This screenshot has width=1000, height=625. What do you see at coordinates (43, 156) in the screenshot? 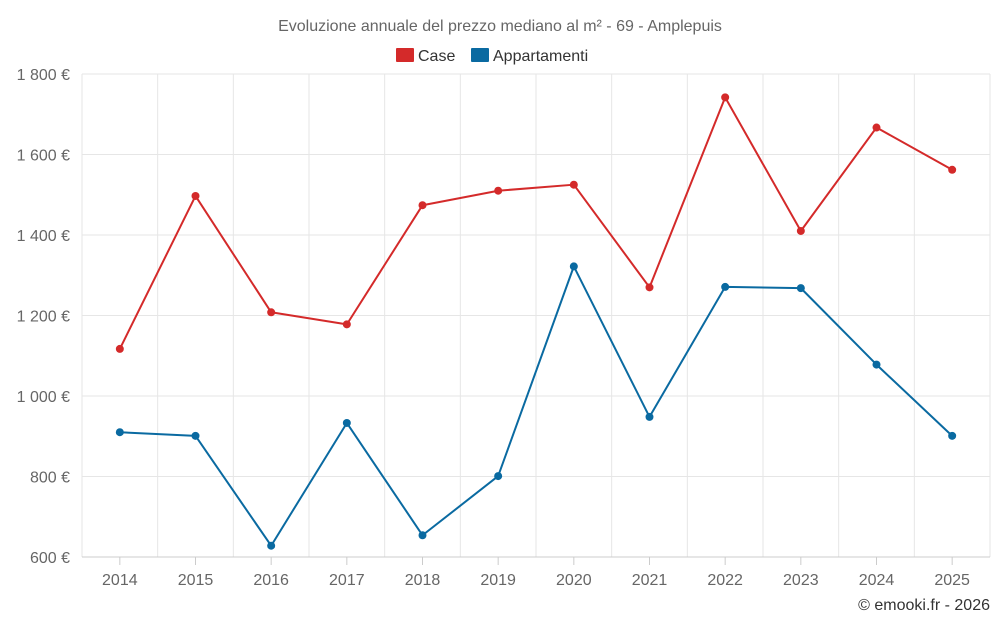
I see `y-tick-label: 1 600 €` at bounding box center [43, 156].